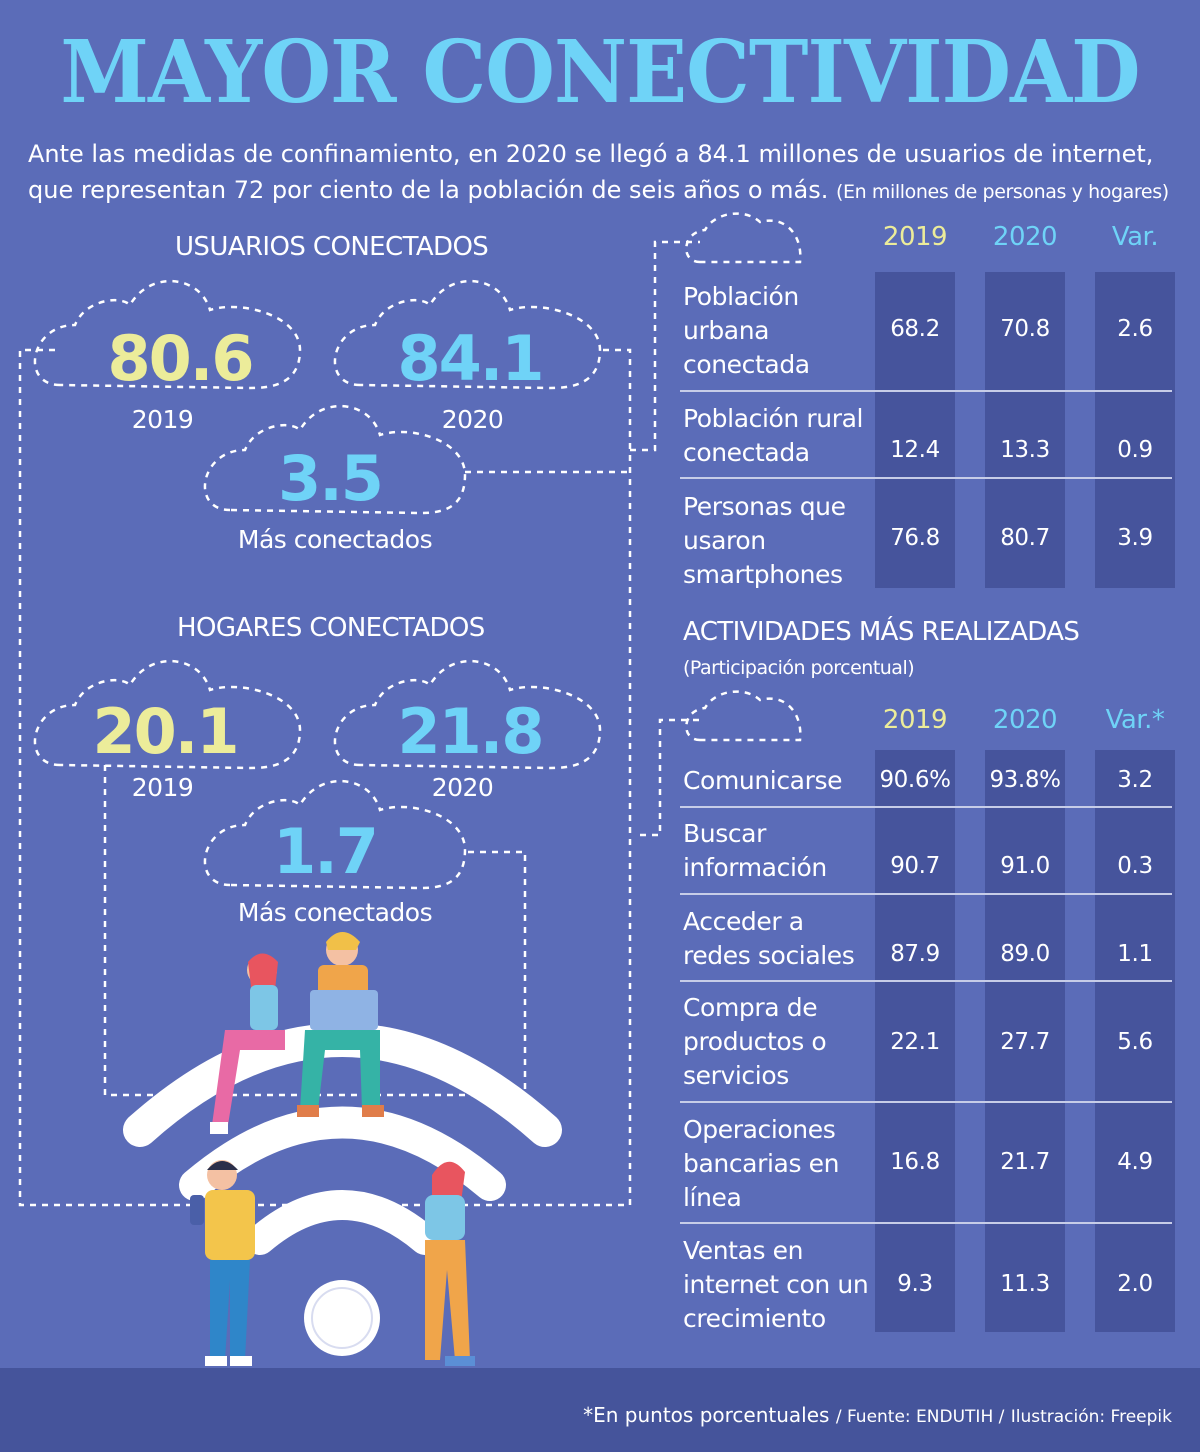 This screenshot has height=1452, width=1200. Describe the element at coordinates (166, 731) in the screenshot. I see `hogares-2019-value: 20.1` at that location.